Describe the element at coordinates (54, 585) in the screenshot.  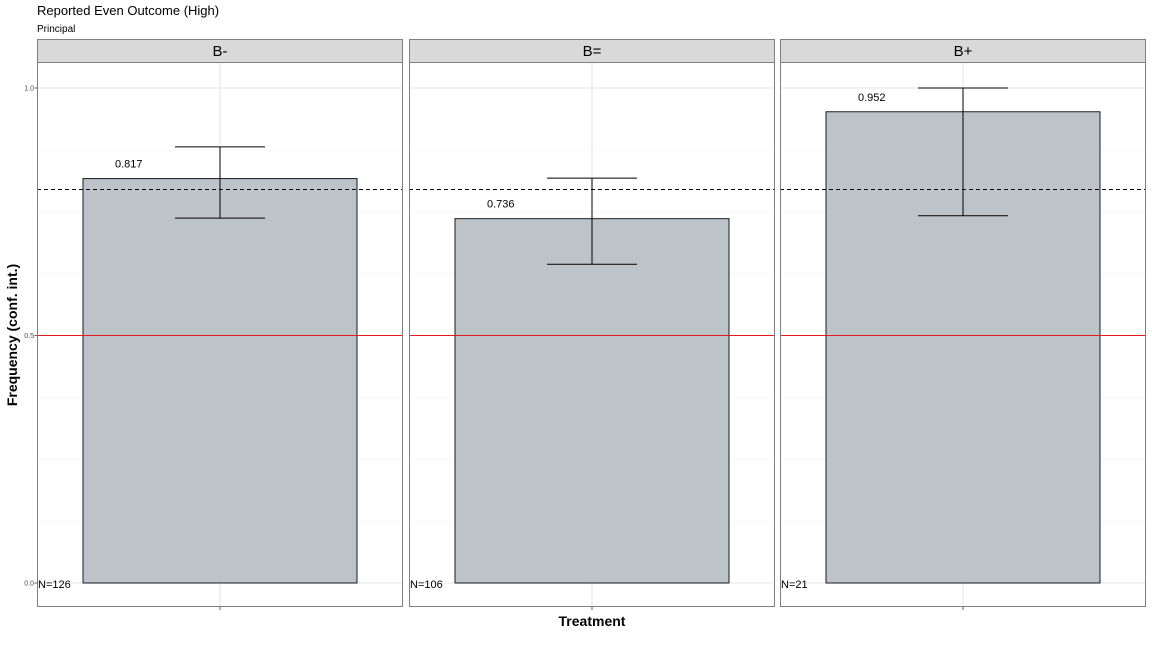
I see `n-label: N=126` at that location.